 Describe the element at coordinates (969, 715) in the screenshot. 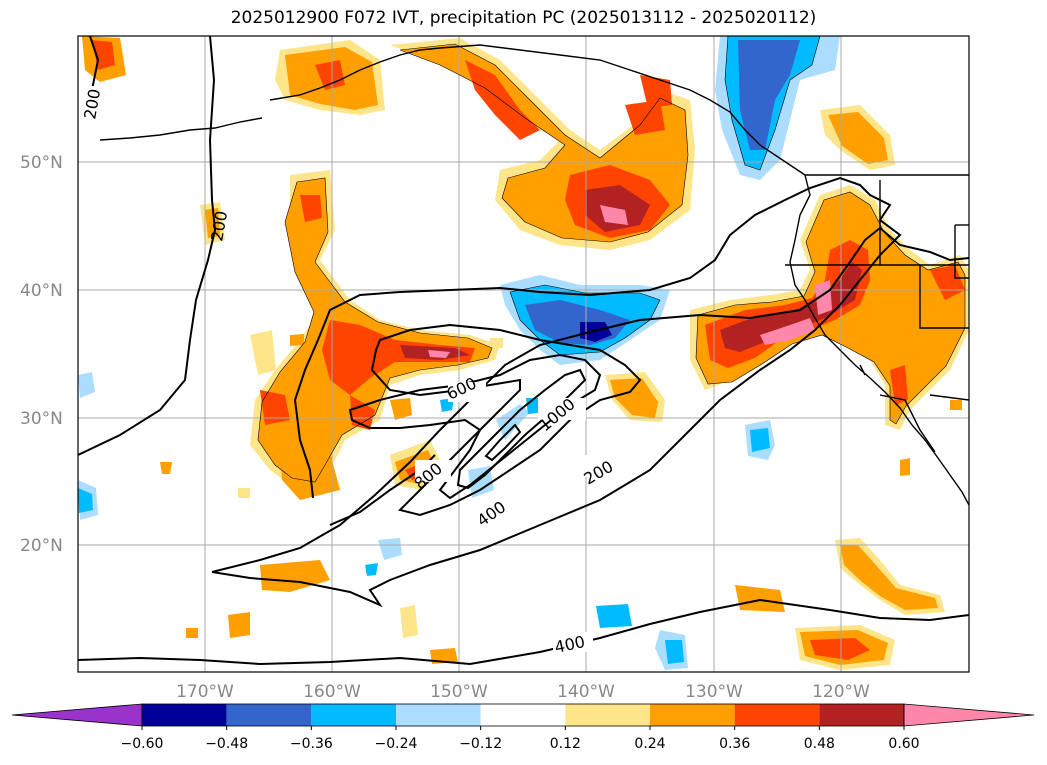

I see `colorbar-extend-high` at that location.